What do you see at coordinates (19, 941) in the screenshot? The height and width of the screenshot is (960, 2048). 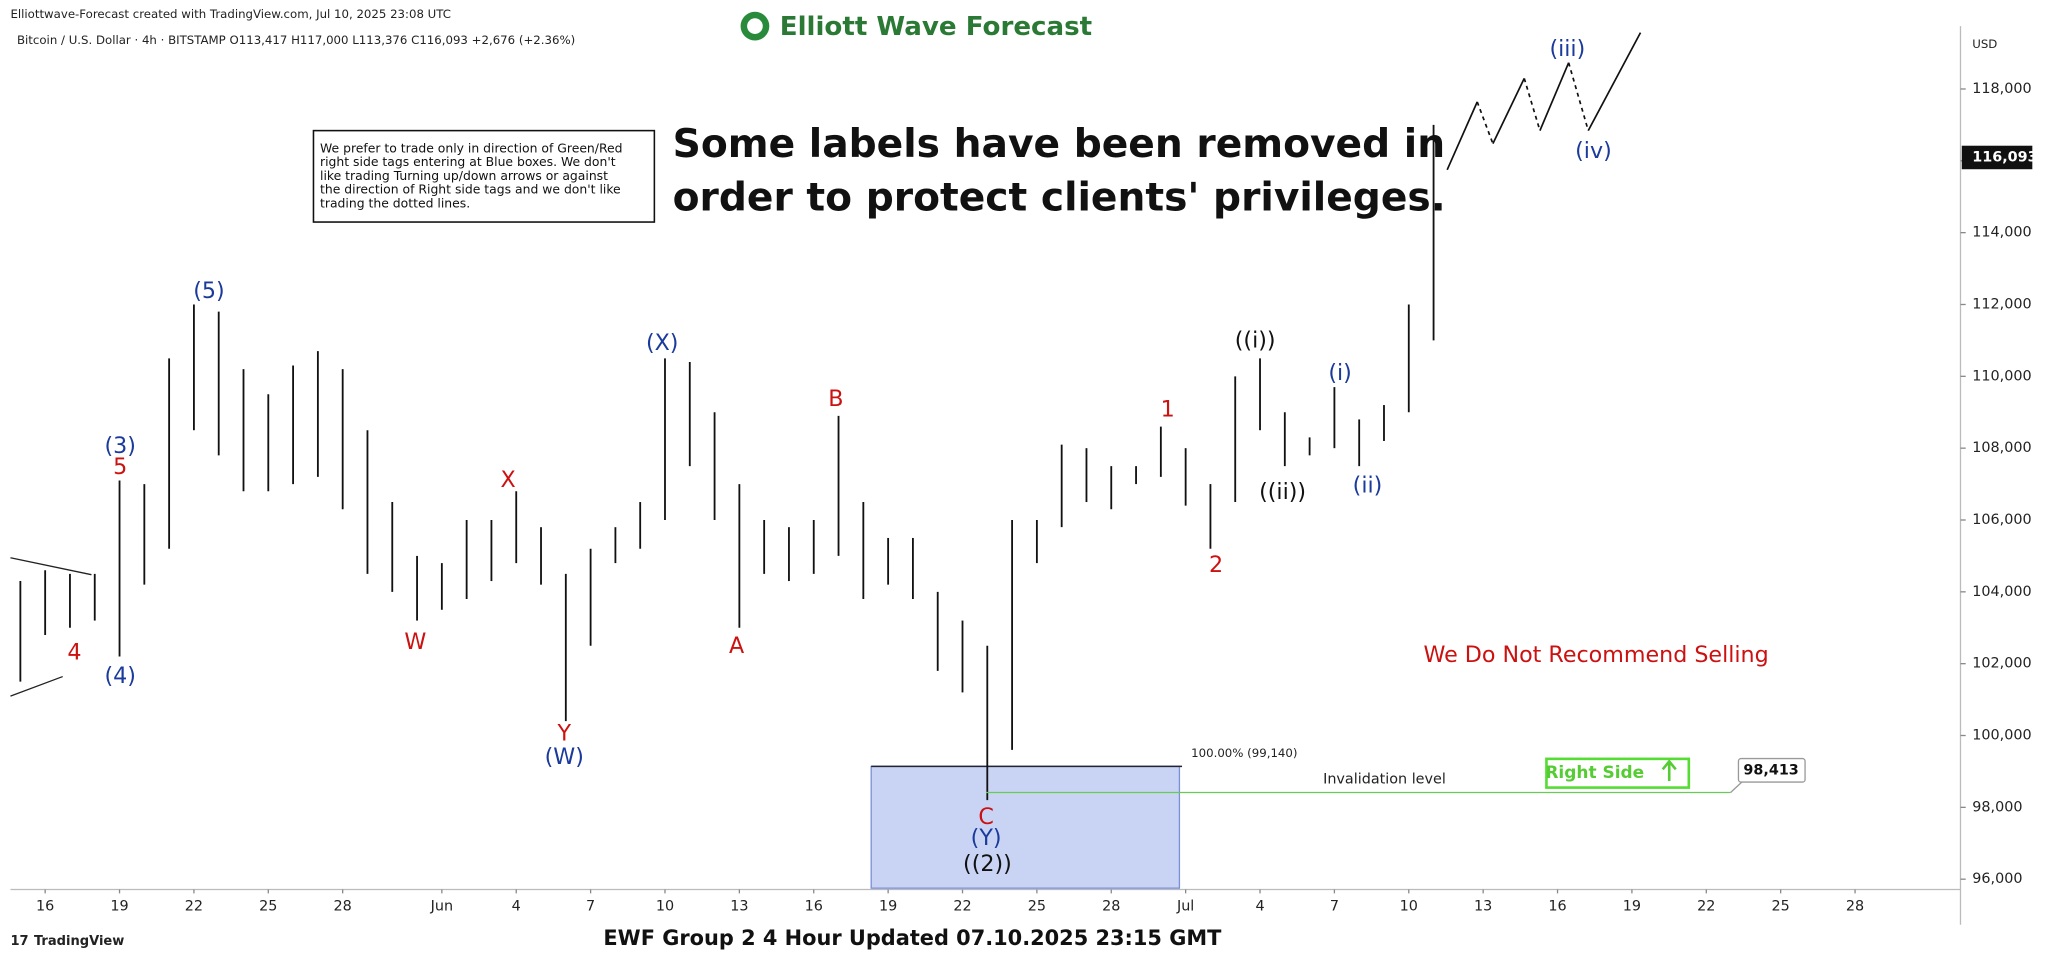 I see `brand-icon: 17` at bounding box center [19, 941].